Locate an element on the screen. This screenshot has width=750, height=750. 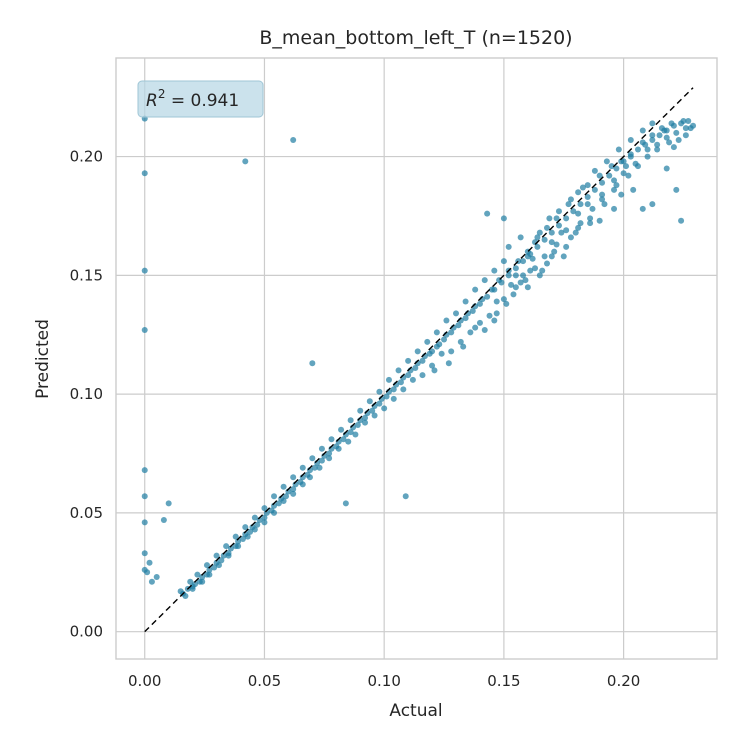
x-tick-label: 0.10 is located at coordinates (383, 681).